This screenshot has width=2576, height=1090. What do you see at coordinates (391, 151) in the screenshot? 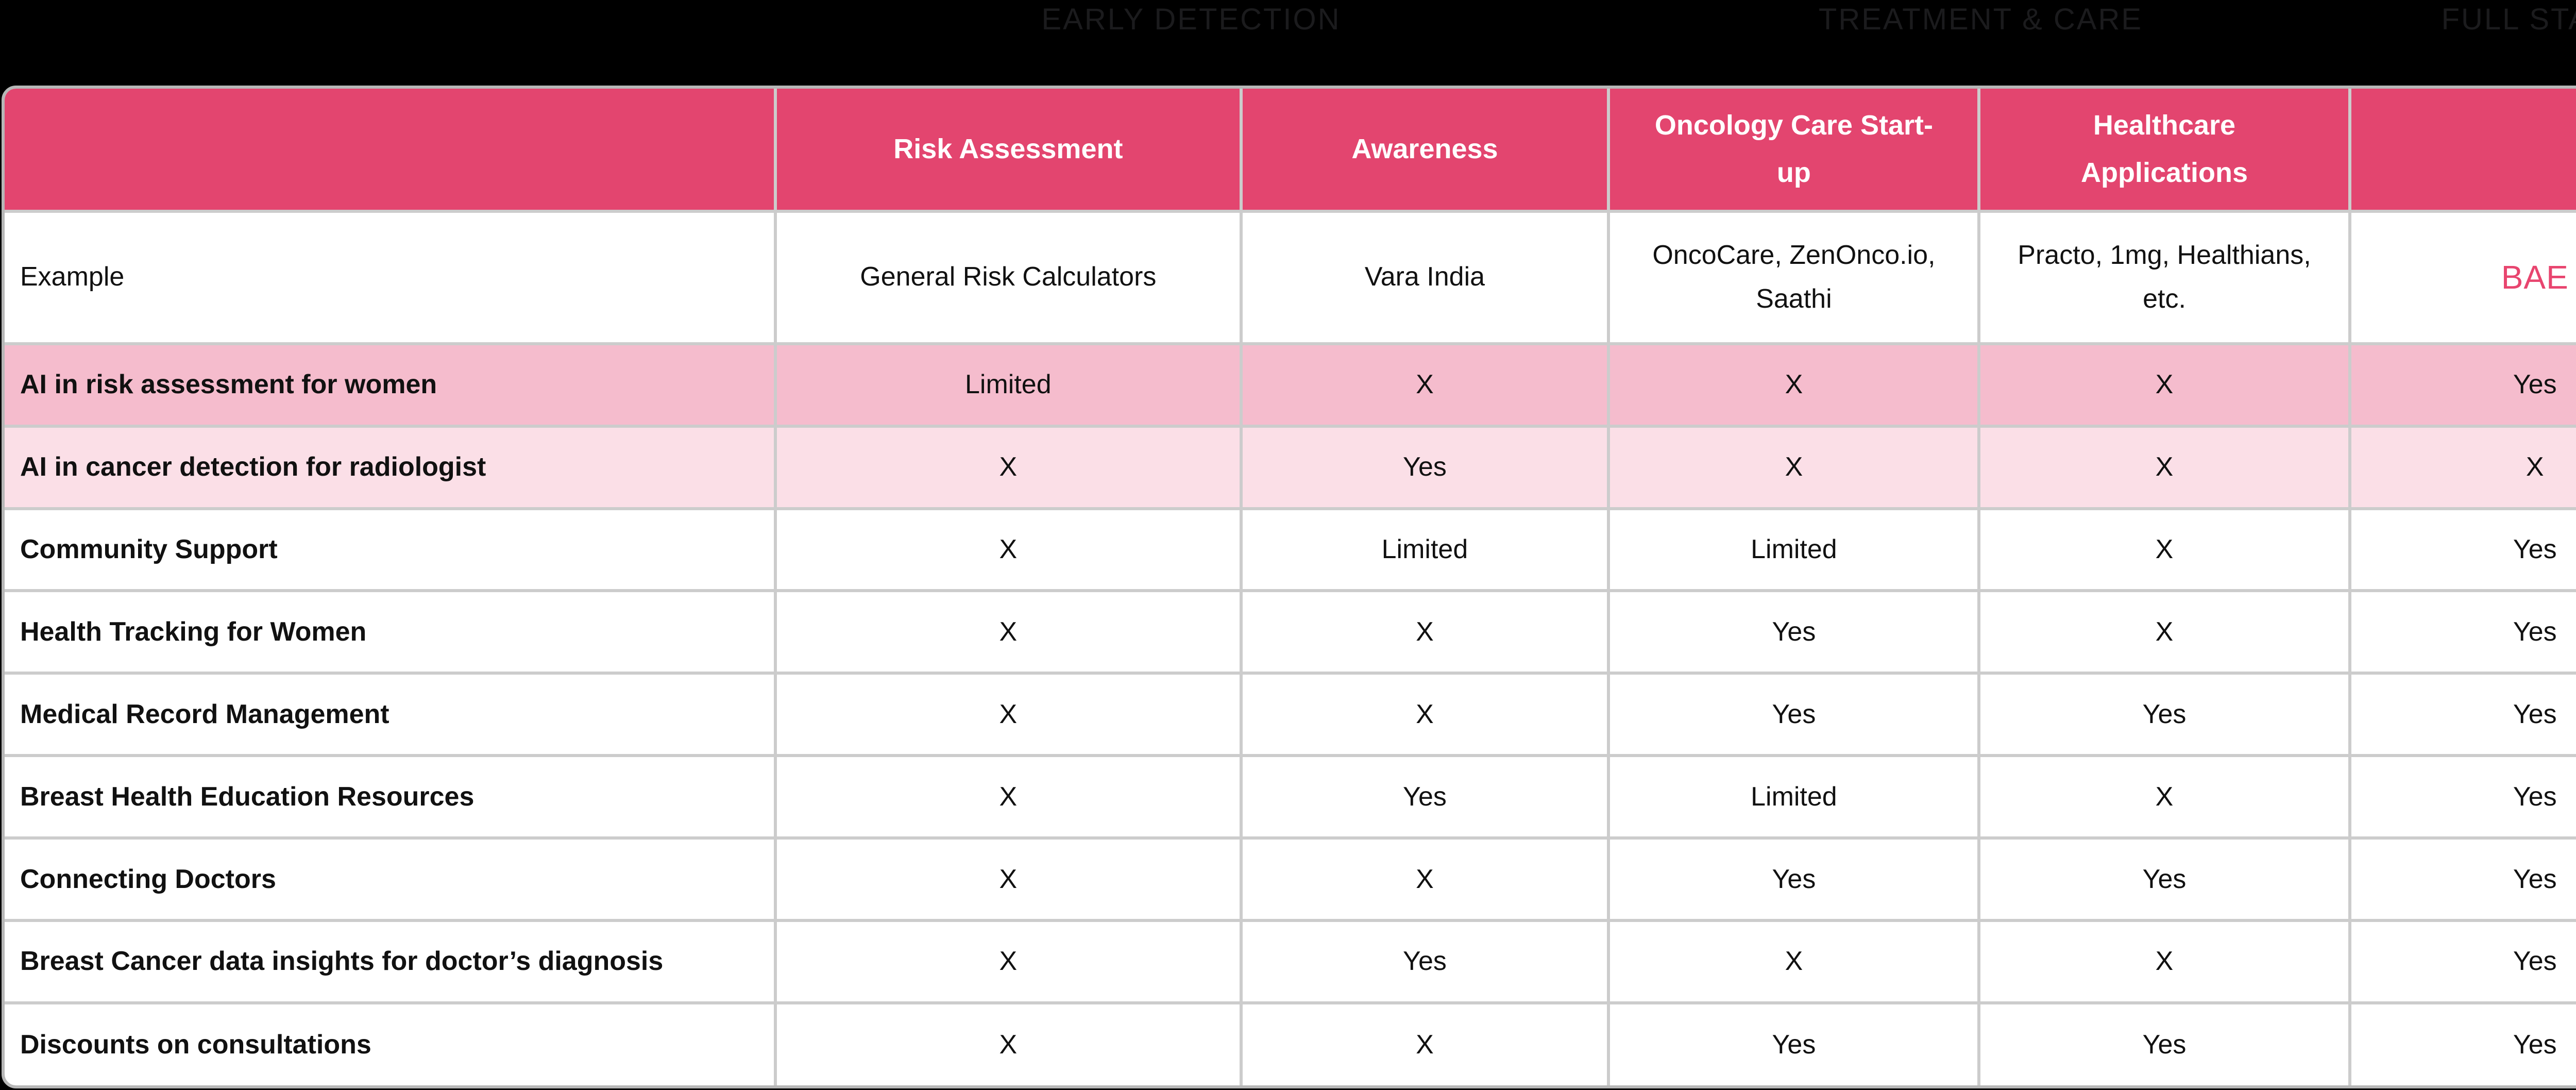
I see `header-empty-cell` at bounding box center [391, 151].